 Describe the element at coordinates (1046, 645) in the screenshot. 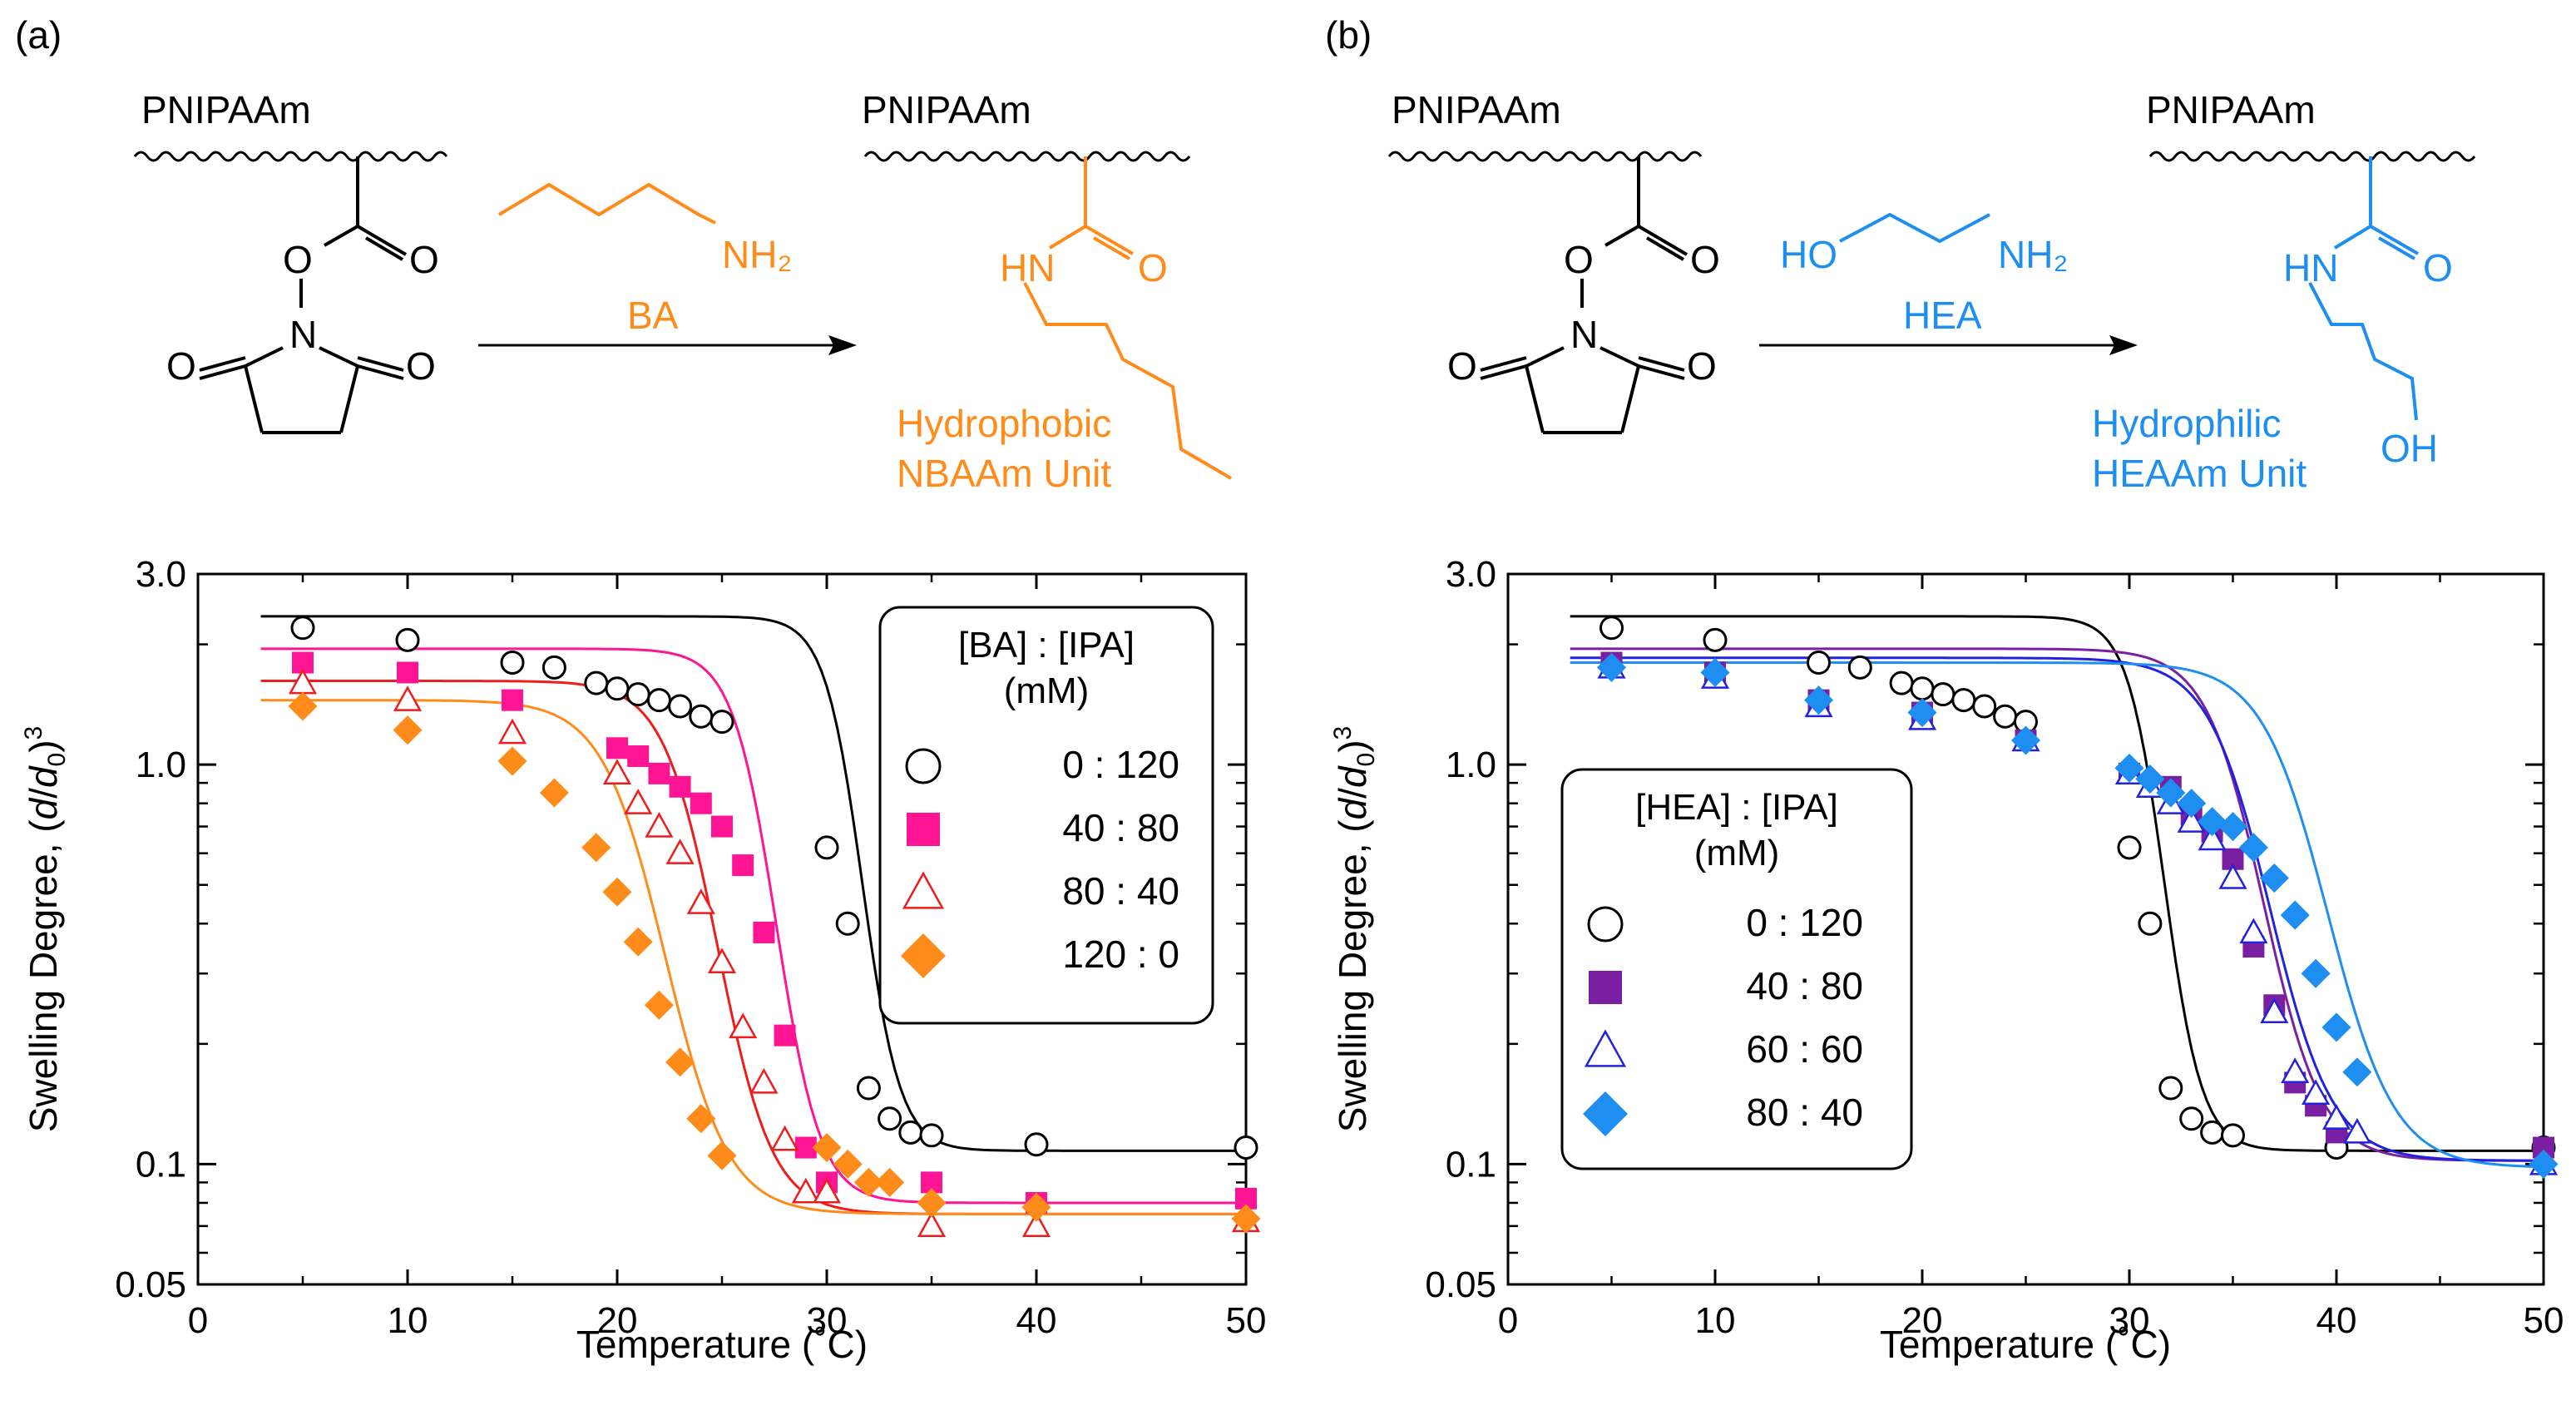

I see `legend-title-line1-a: [BA] : [IPA]` at that location.